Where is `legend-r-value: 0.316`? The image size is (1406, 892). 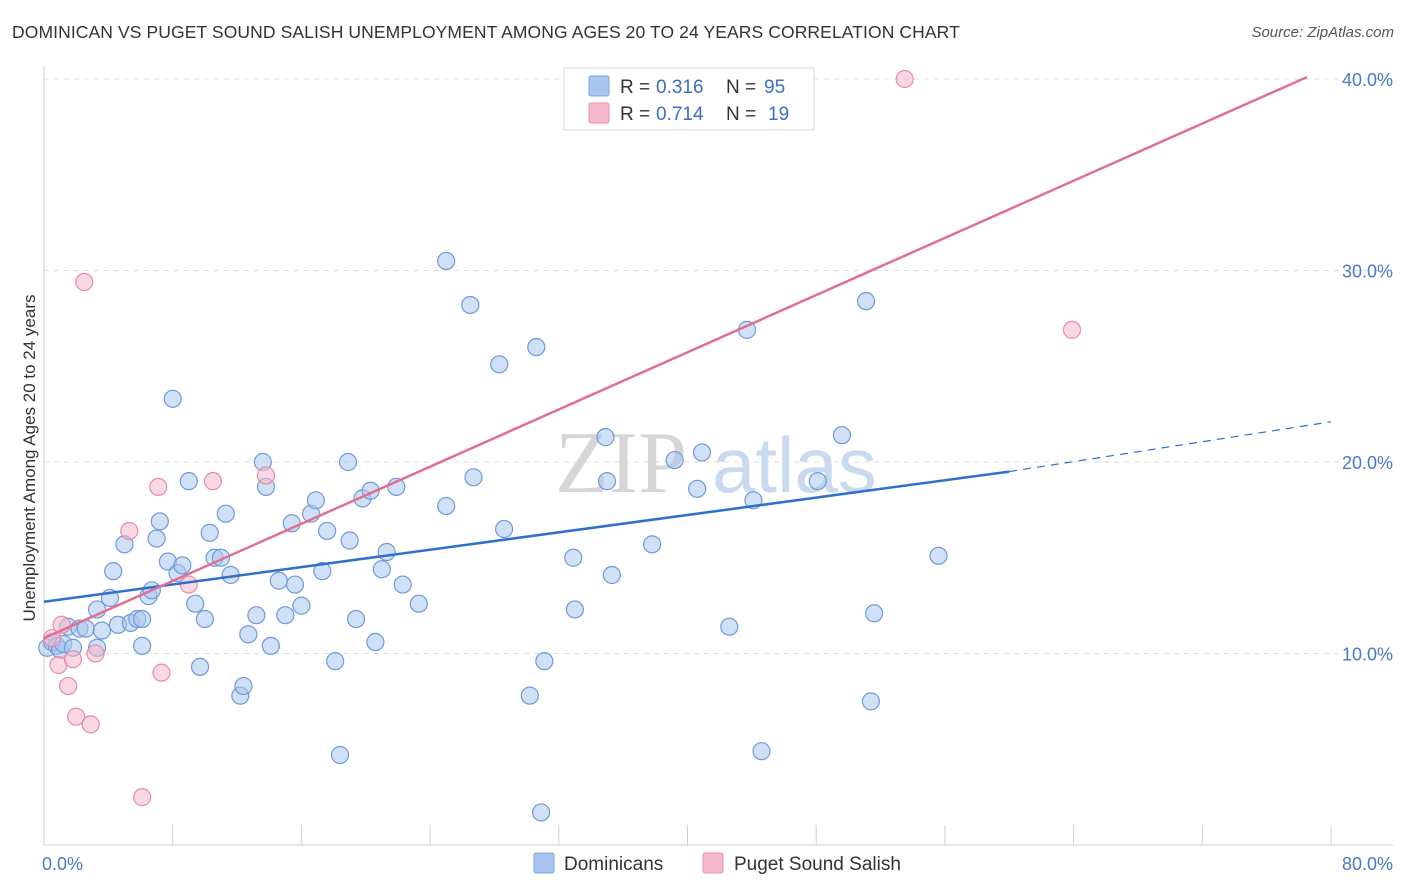 legend-r-value: 0.316 is located at coordinates (680, 87).